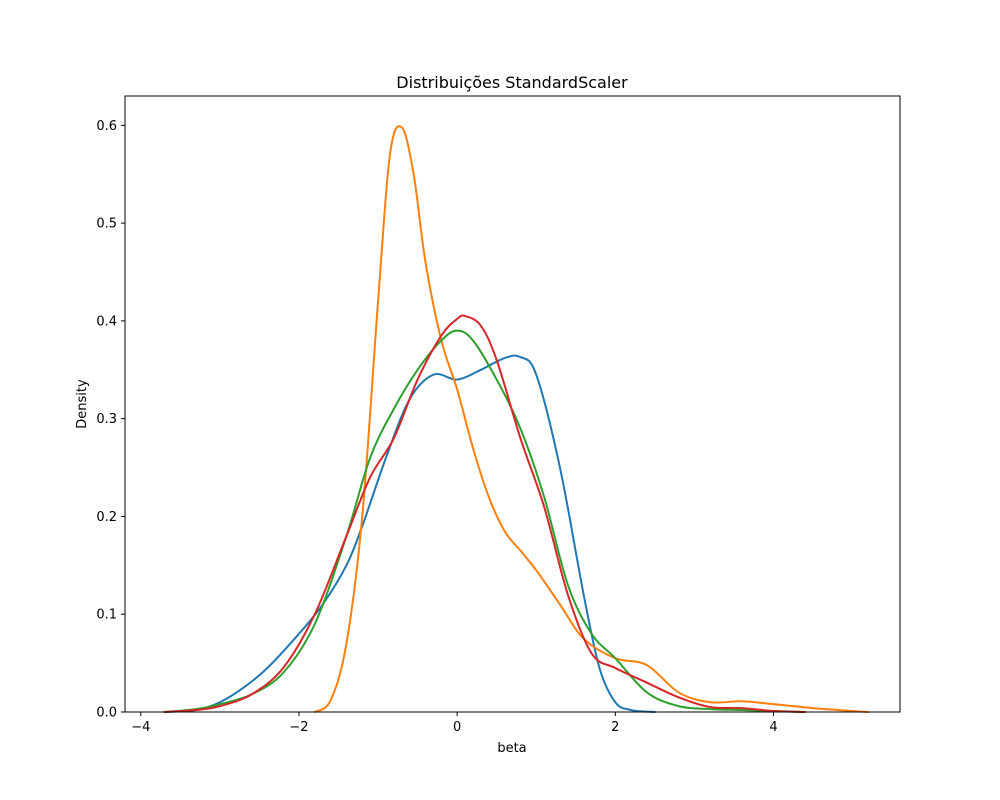 This screenshot has height=800, width=1000. What do you see at coordinates (106, 517) in the screenshot?
I see `y-tick-label: 0.2` at bounding box center [106, 517].